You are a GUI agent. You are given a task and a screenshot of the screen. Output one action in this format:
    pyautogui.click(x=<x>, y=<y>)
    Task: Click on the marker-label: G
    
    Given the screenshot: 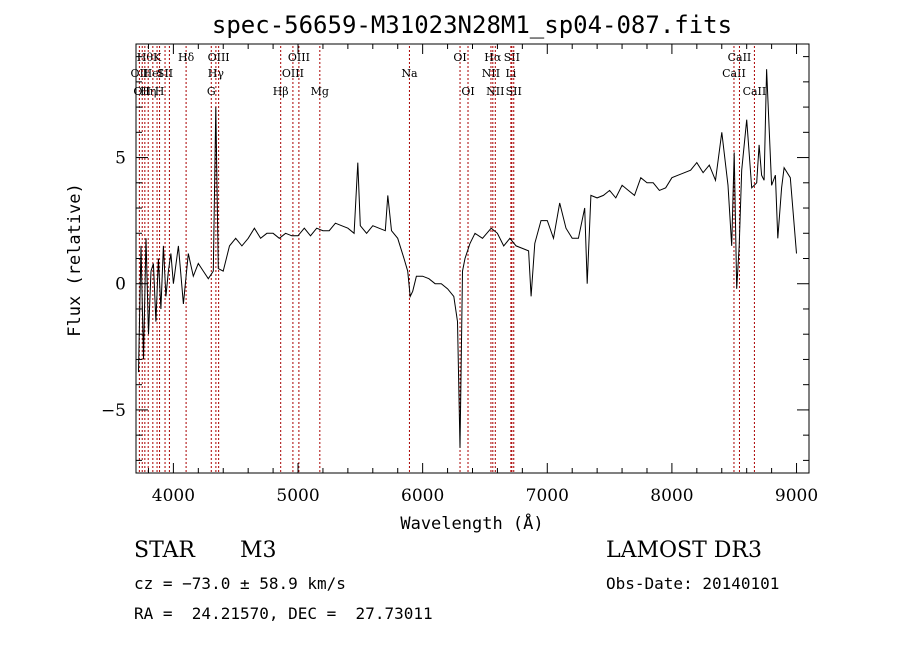 What is the action you would take?
    pyautogui.click(x=211, y=91)
    